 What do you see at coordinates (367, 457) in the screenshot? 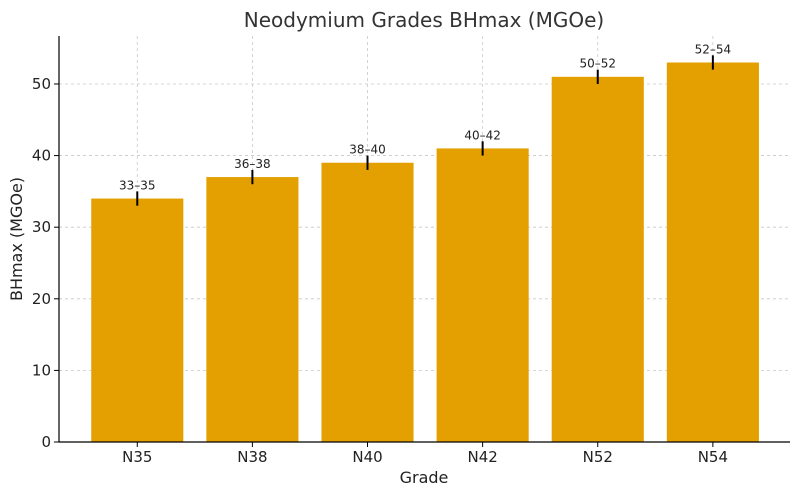
I see `x-tick-label: N40` at bounding box center [367, 457].